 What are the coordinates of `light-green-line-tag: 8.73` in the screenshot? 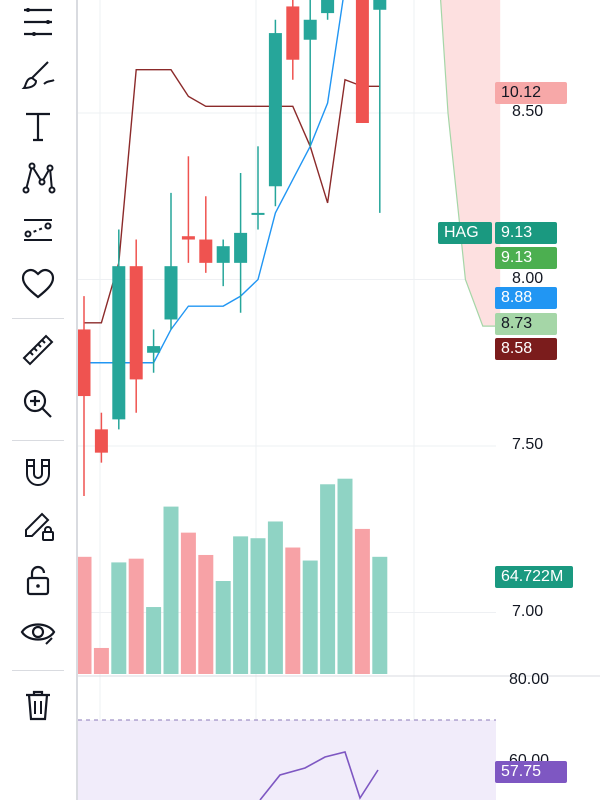 It's located at (526, 324).